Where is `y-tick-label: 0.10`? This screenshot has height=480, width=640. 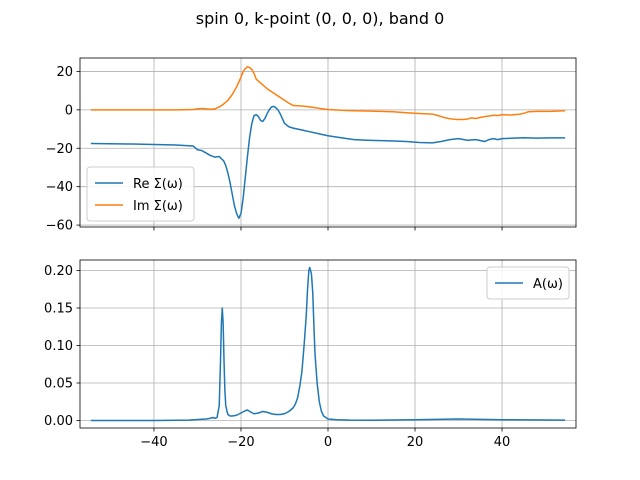
y-tick-label: 0.10 is located at coordinates (58, 346).